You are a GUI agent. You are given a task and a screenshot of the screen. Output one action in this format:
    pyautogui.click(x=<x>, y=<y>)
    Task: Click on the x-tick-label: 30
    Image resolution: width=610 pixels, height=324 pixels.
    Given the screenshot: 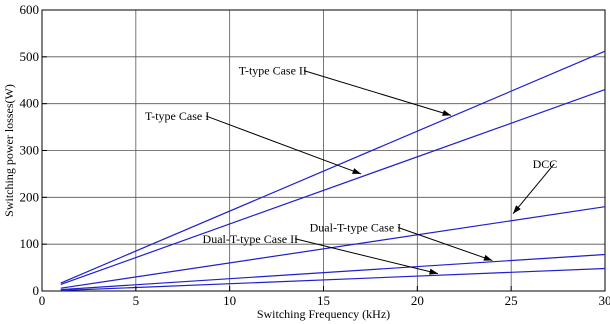 What is the action you would take?
    pyautogui.click(x=604, y=300)
    